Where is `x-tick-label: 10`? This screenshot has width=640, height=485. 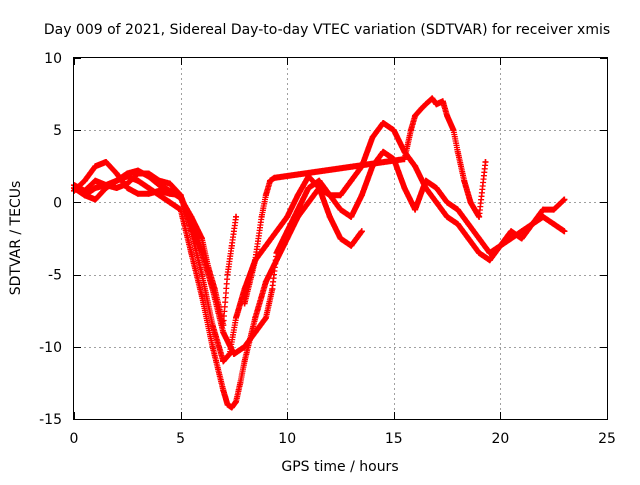
x-tick-label: 10 is located at coordinates (287, 439).